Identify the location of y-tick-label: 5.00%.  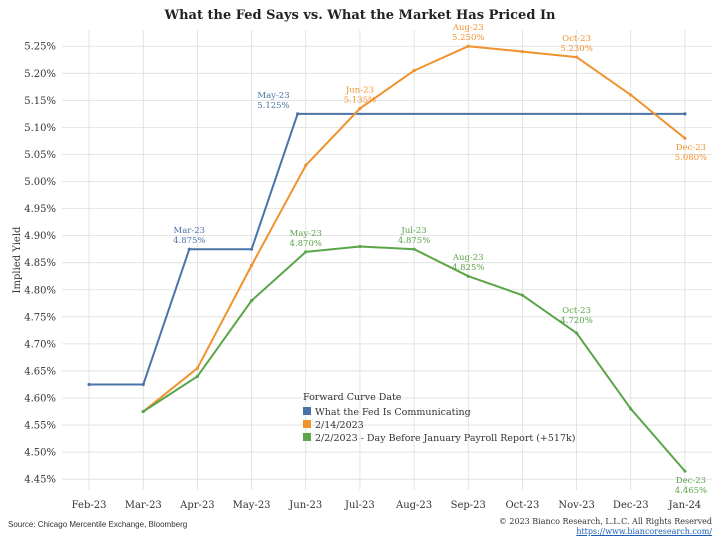
(40, 182).